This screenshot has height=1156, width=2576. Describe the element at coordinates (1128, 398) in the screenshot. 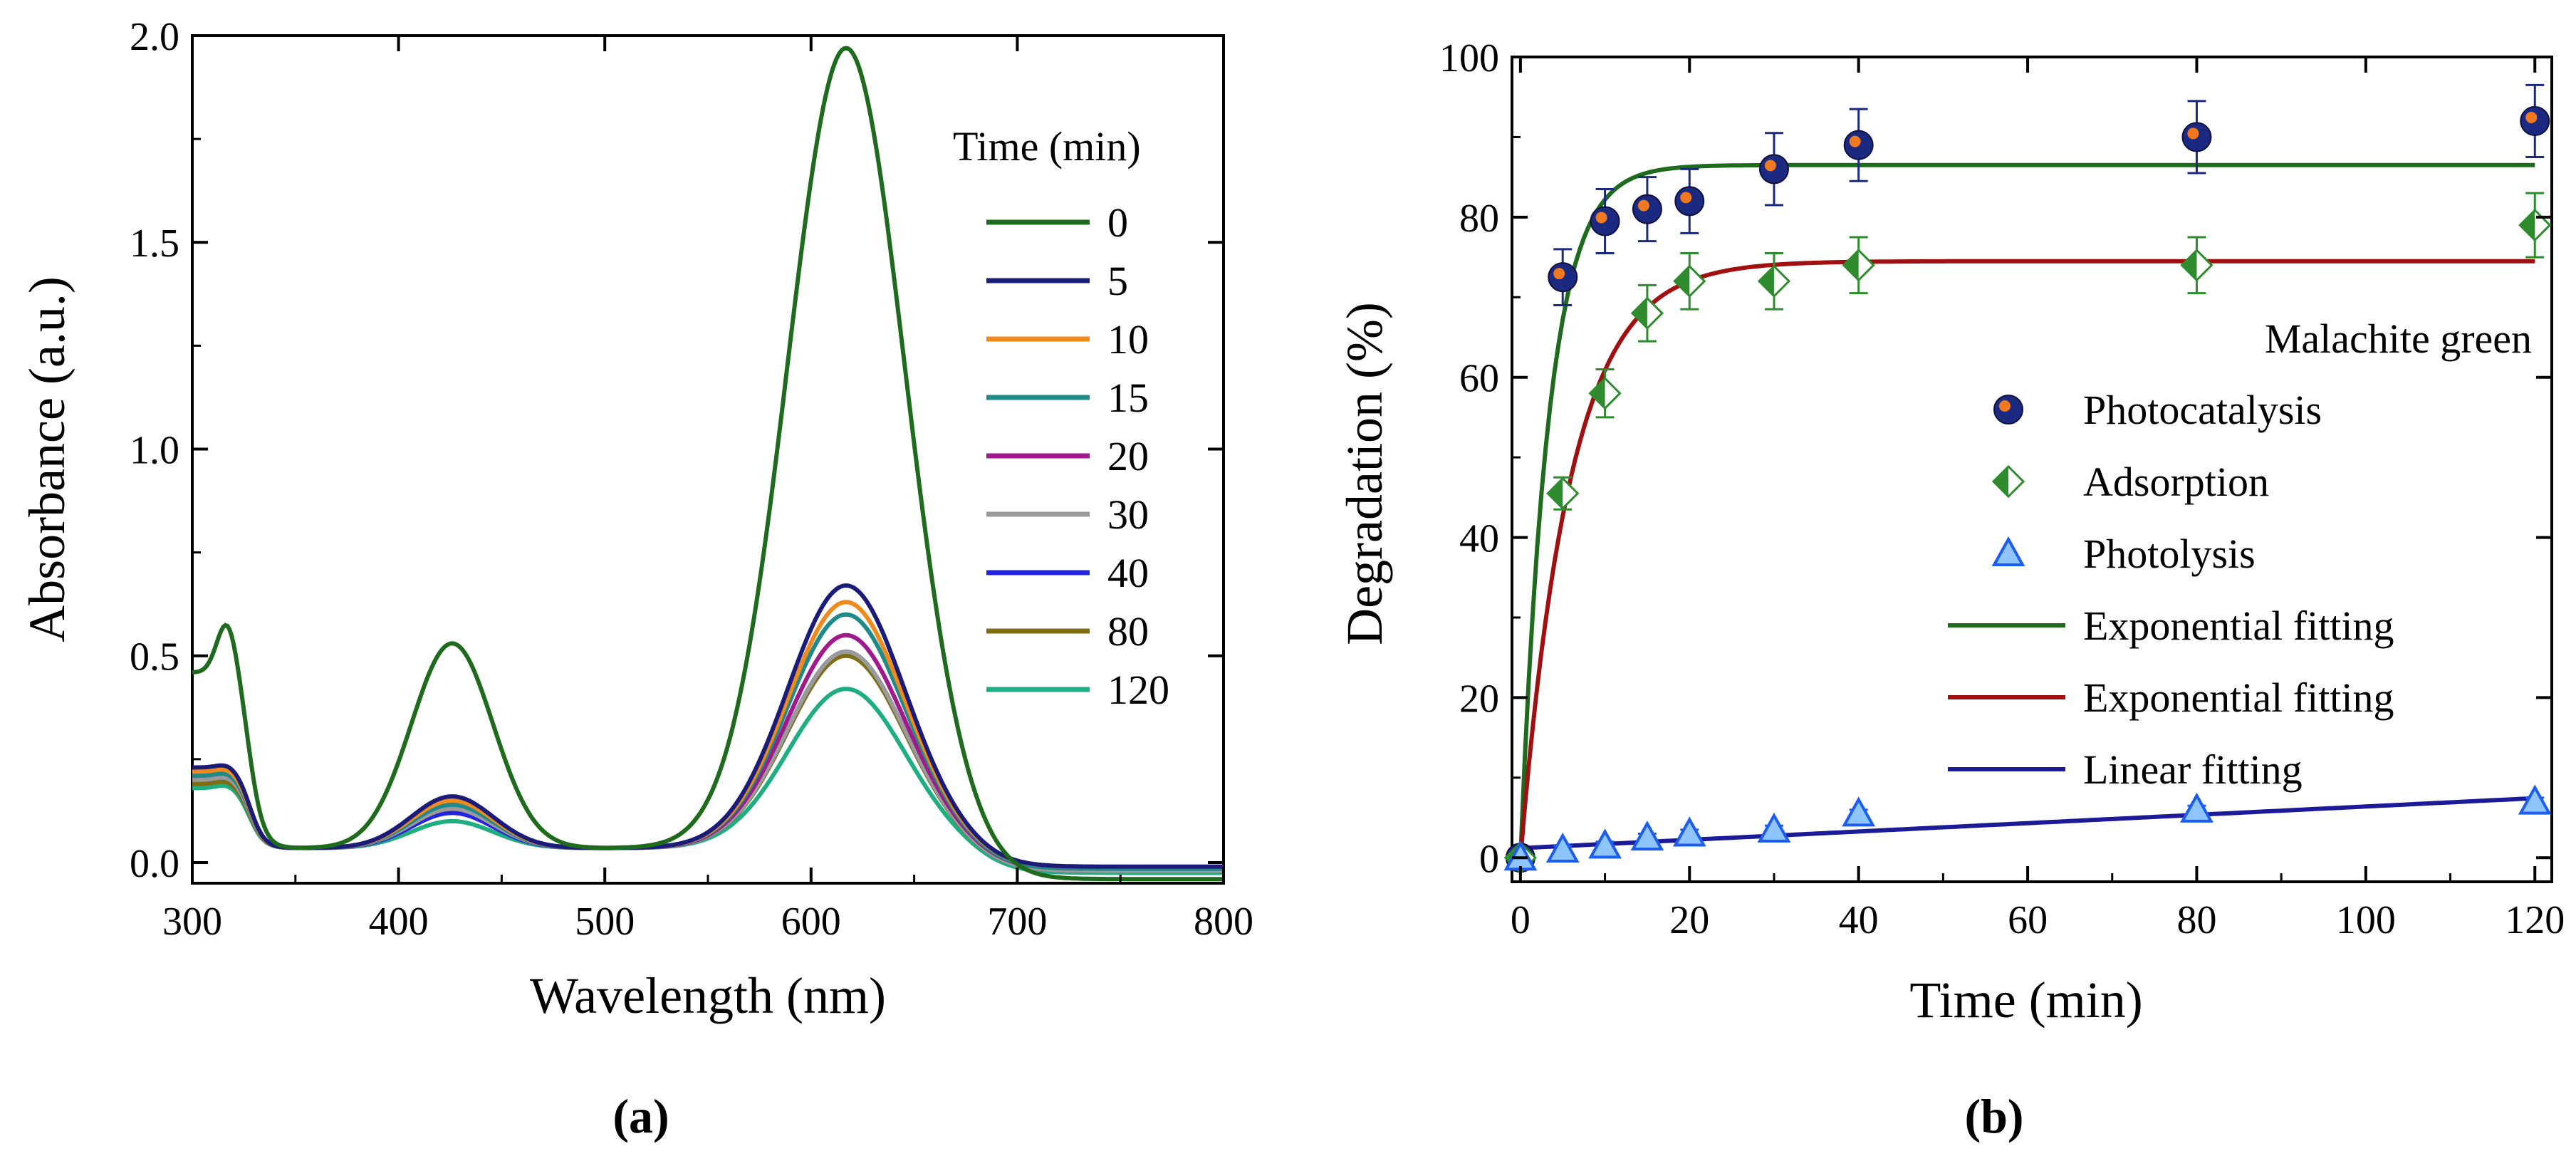

I see `panel-a-legend-label-15: 15` at that location.